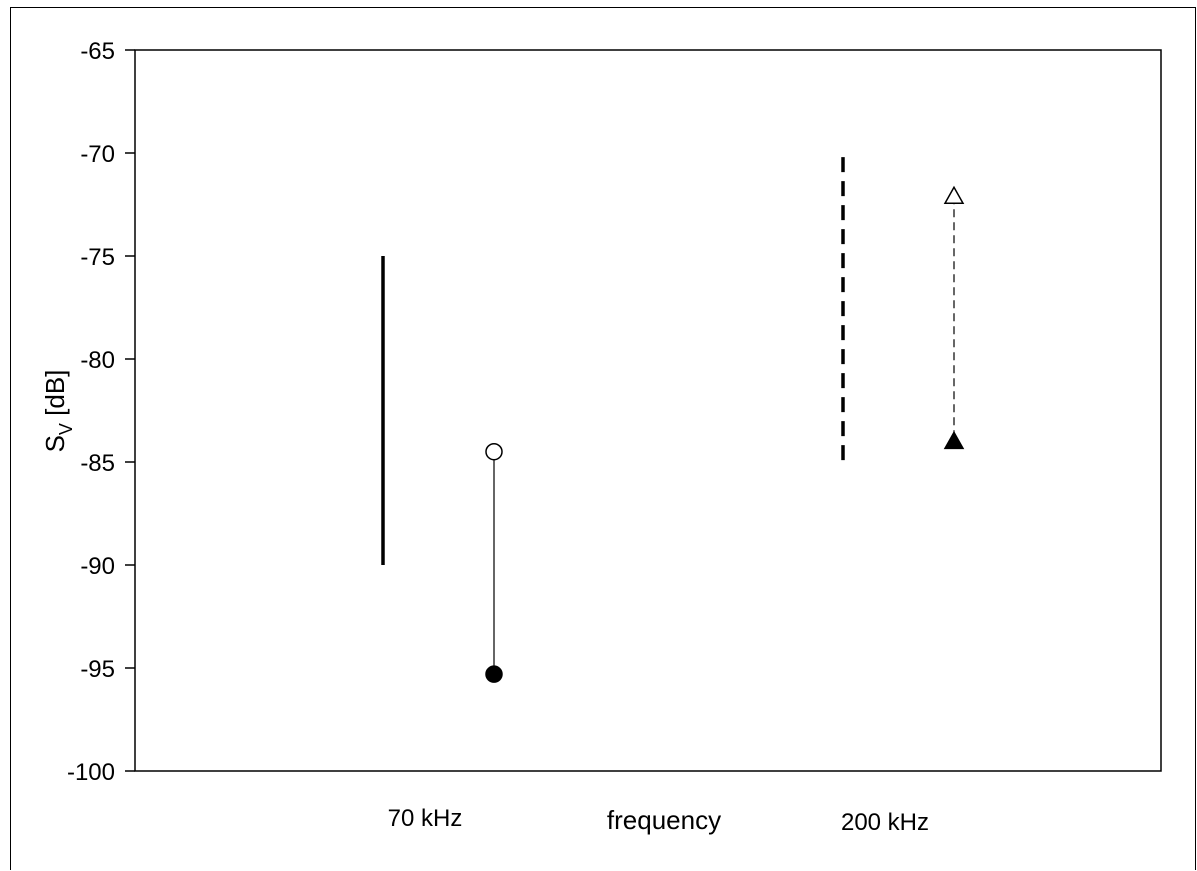 The height and width of the screenshot is (871, 1197). What do you see at coordinates (885, 822) in the screenshot?
I see `x-tick-label: 200 kHz` at bounding box center [885, 822].